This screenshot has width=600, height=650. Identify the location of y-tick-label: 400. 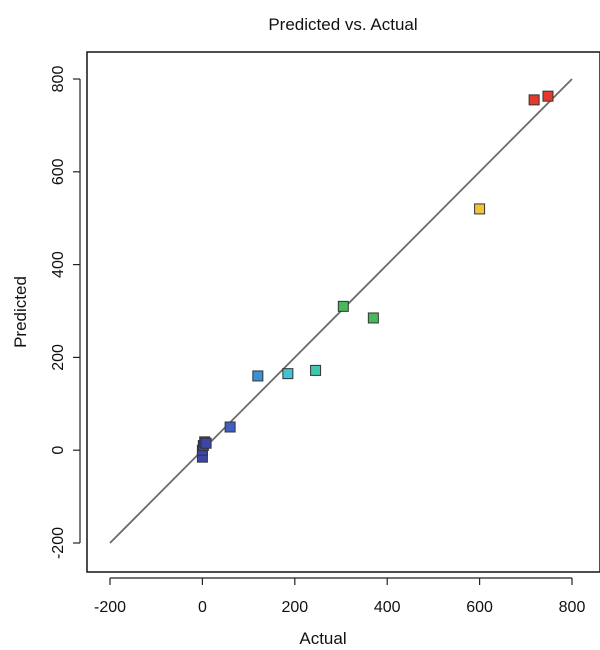
(58, 264).